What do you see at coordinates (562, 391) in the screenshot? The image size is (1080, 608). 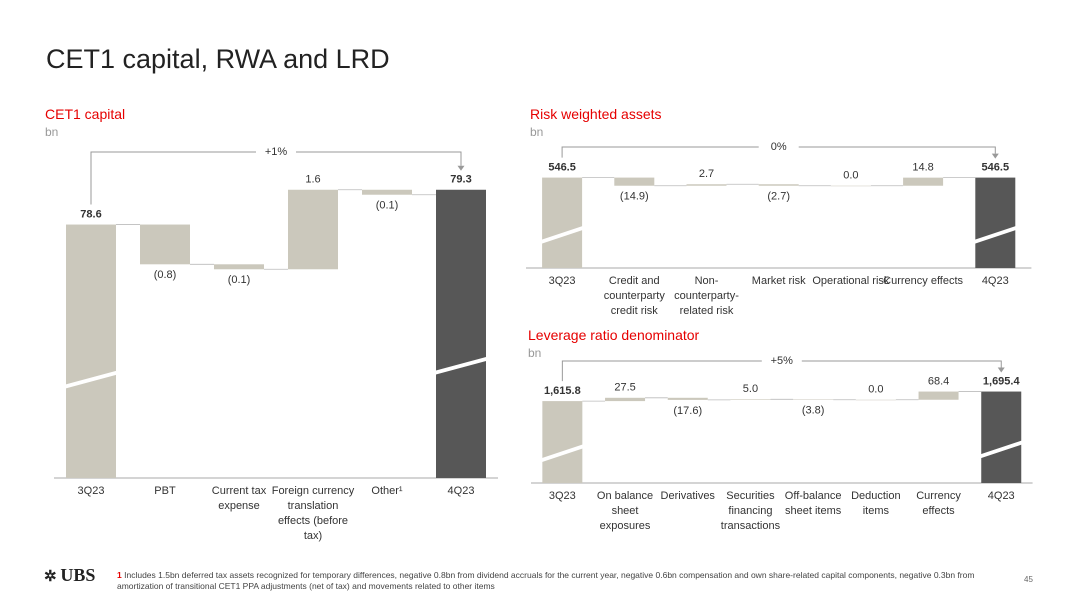 I see `value-label: 1,615.8` at bounding box center [562, 391].